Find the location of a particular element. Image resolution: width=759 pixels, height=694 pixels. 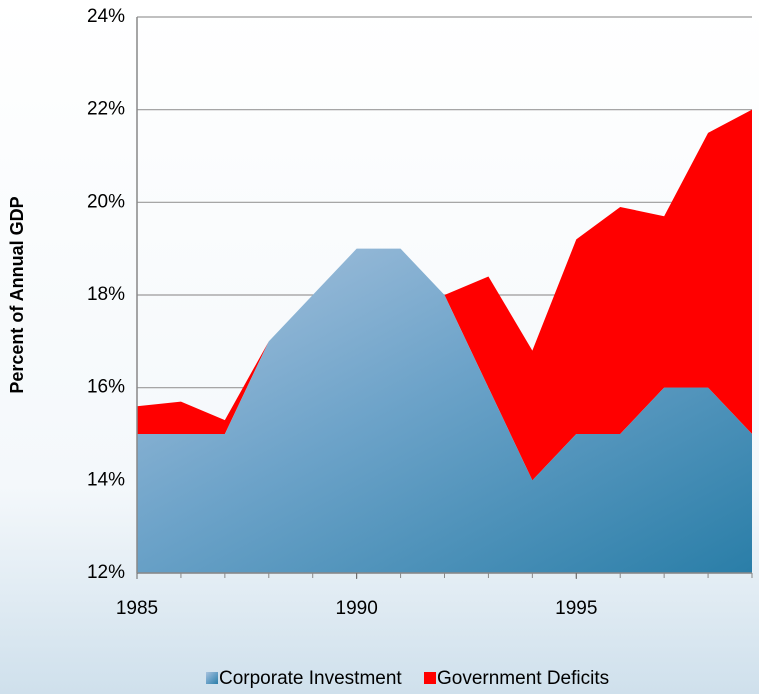

y-tick-label: 16% is located at coordinates (106, 387).